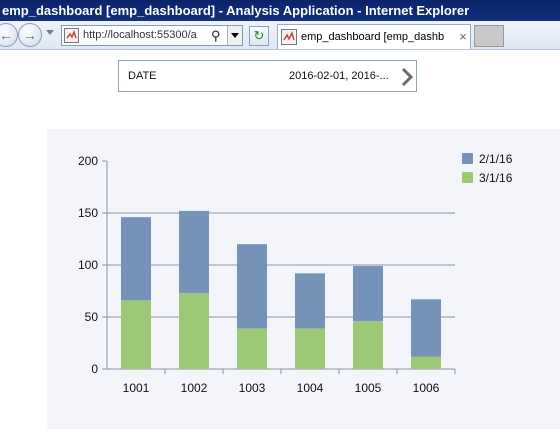 The width and height of the screenshot is (560, 442). Describe the element at coordinates (136, 388) in the screenshot. I see `x-tick-label: 1001` at that location.